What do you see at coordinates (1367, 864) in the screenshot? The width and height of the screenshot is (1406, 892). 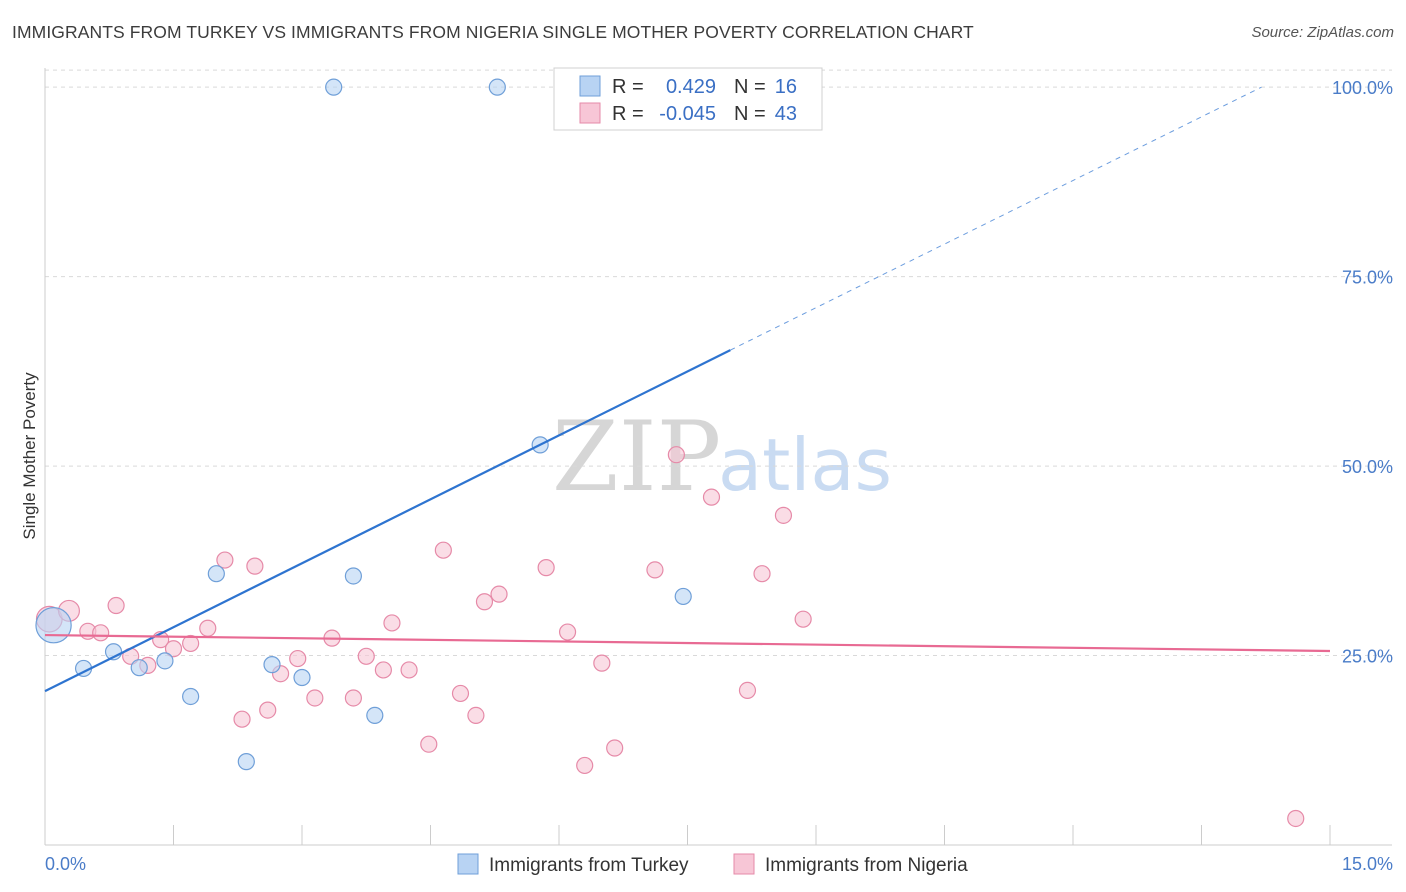 I see `x-tick-label-1: 15.0%` at bounding box center [1367, 864].